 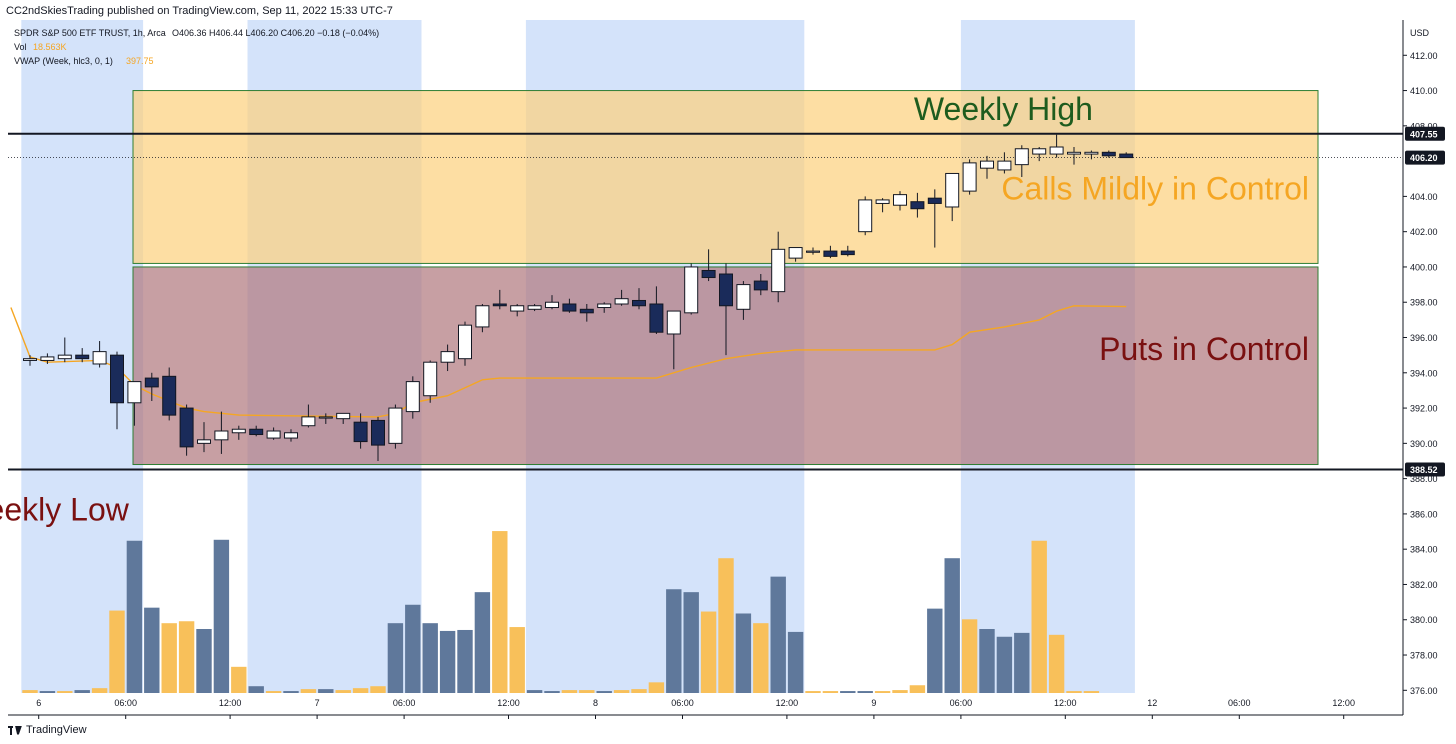 What do you see at coordinates (1424, 514) in the screenshot?
I see `price-tick-label: 386.00` at bounding box center [1424, 514].